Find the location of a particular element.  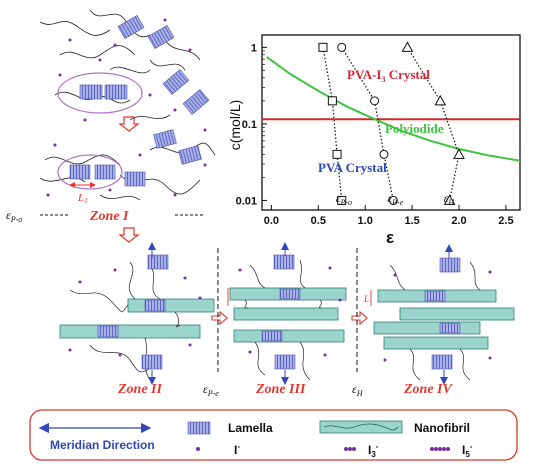

x-tick-label: 0.0 is located at coordinates (271, 221).